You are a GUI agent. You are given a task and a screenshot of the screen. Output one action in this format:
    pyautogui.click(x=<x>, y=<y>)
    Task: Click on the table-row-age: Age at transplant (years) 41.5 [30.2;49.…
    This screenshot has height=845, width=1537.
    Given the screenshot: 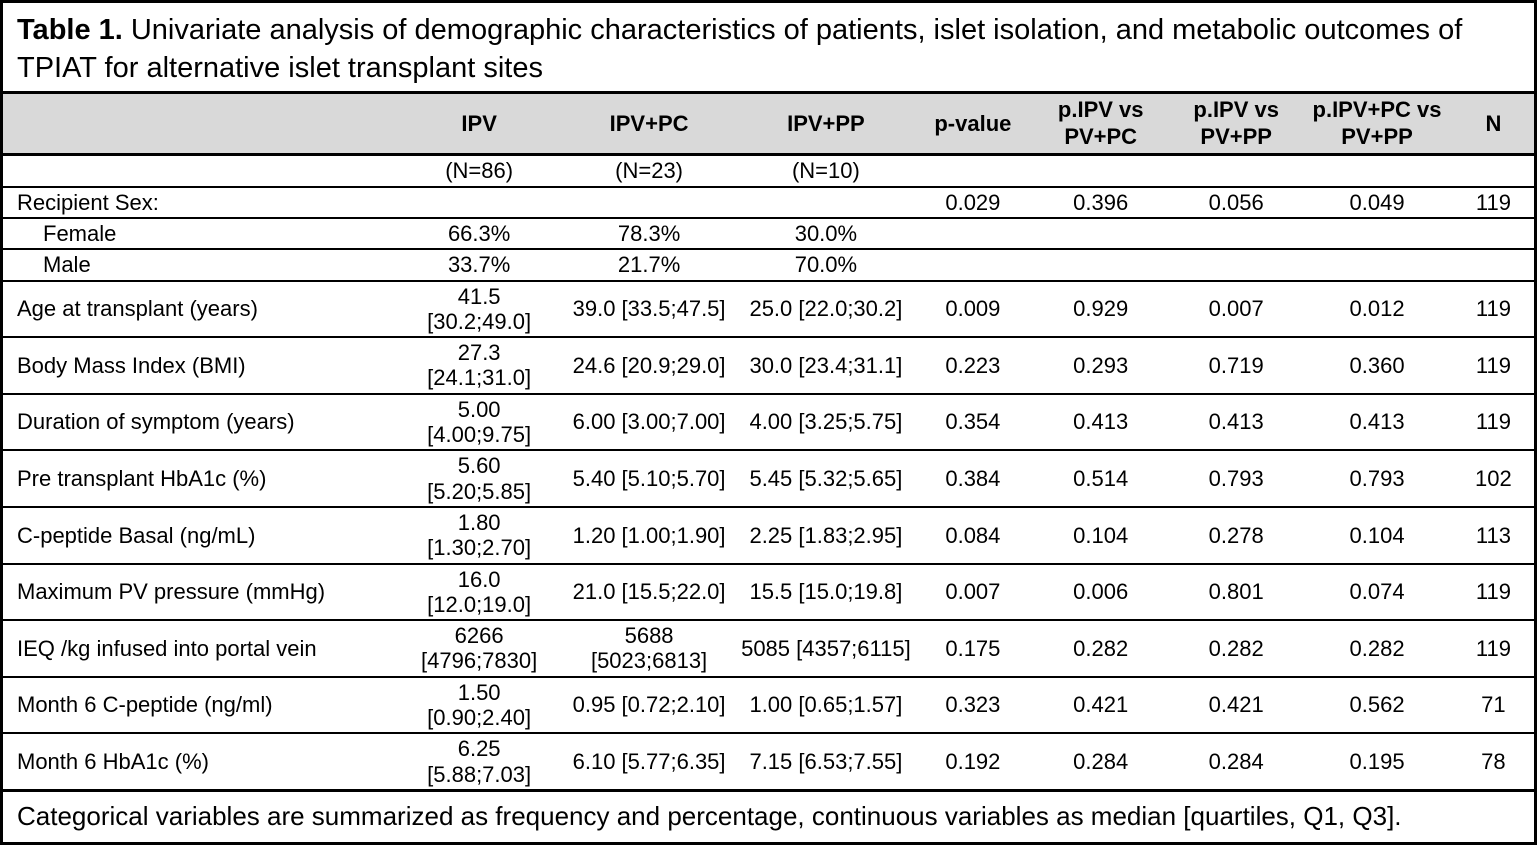 What is the action you would take?
    pyautogui.click(x=768, y=309)
    